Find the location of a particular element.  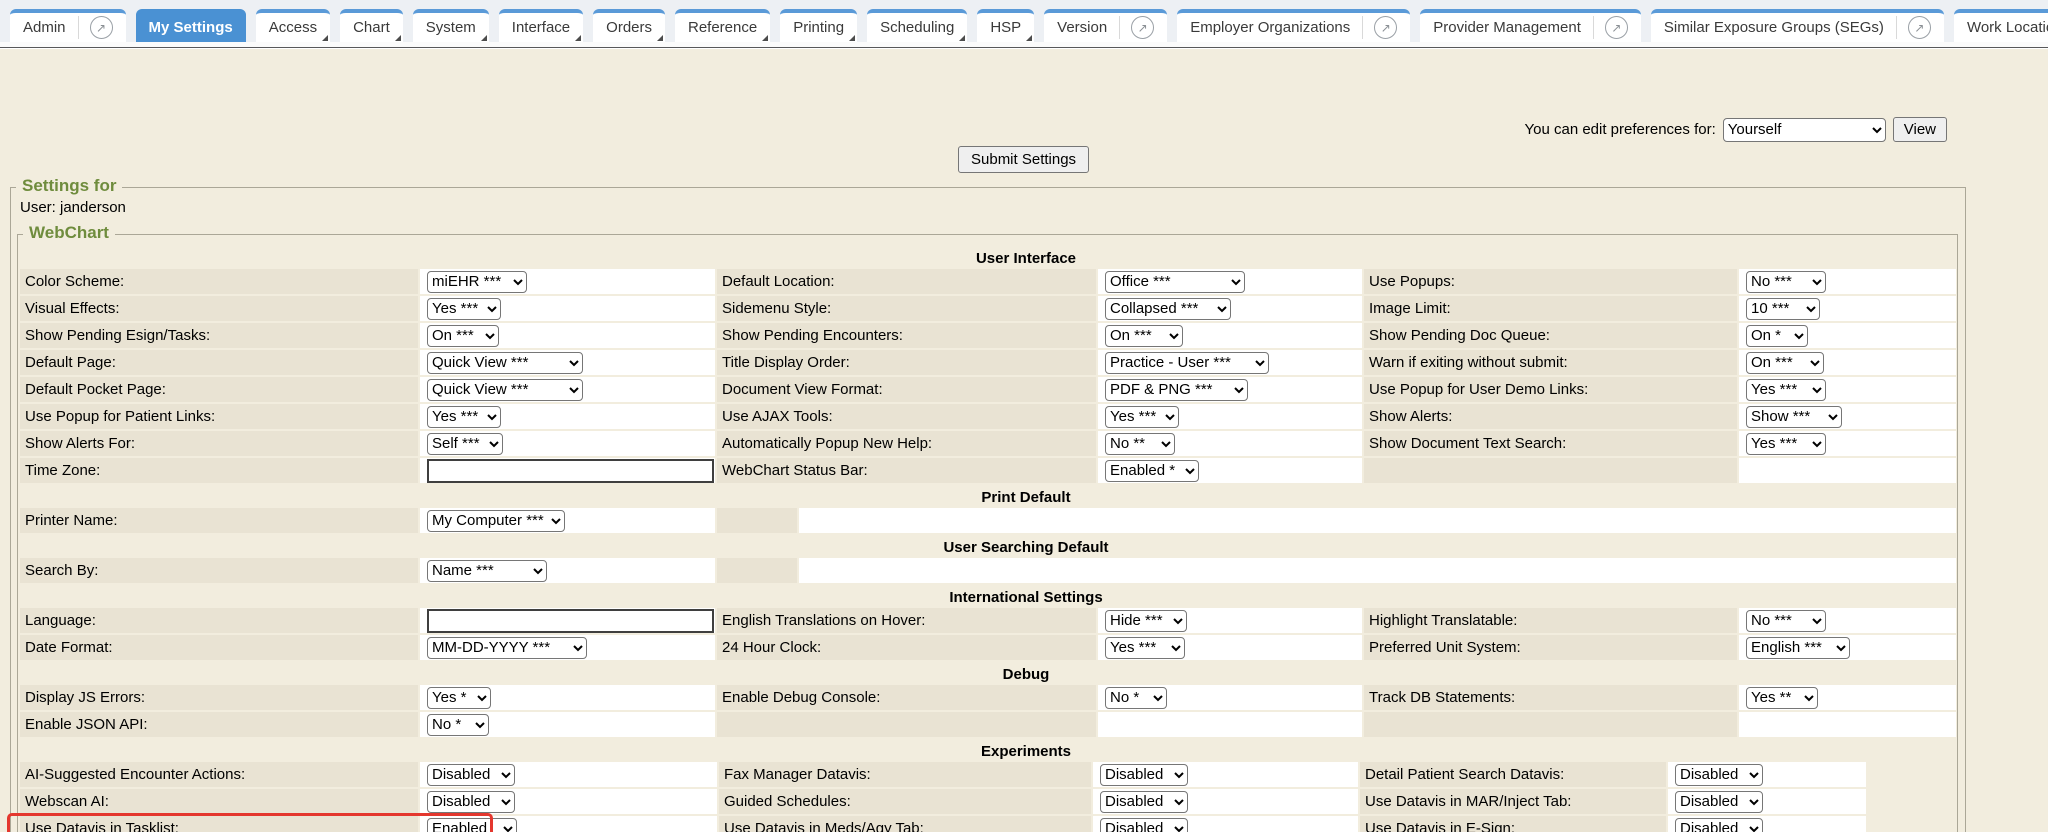

setting-select-display-js-errors: Yes * is located at coordinates (459, 697).